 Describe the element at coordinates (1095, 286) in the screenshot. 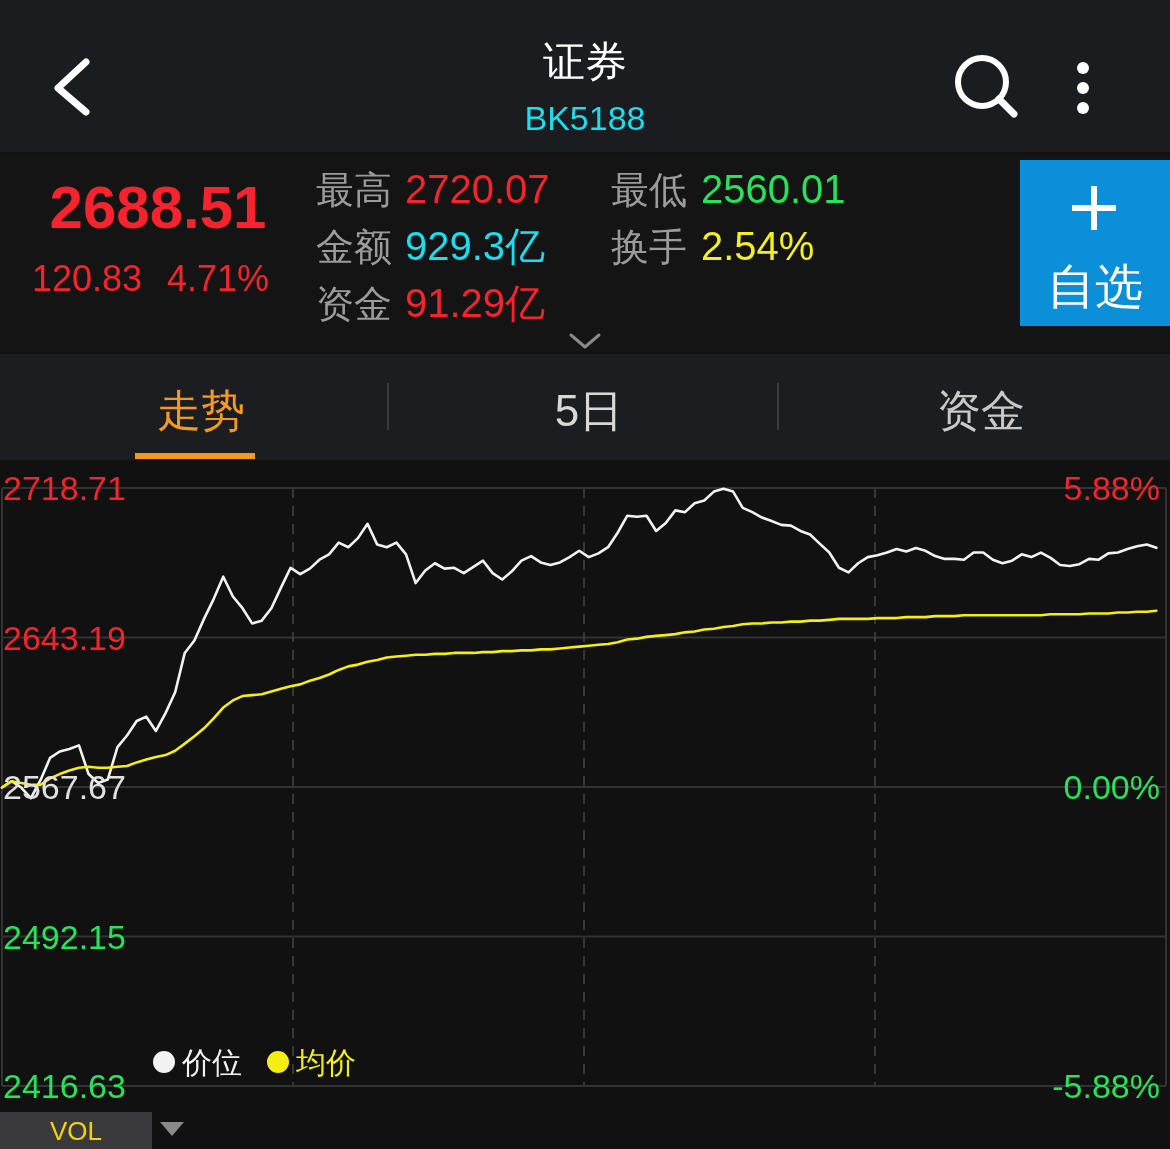

I see `text: 自选` at that location.